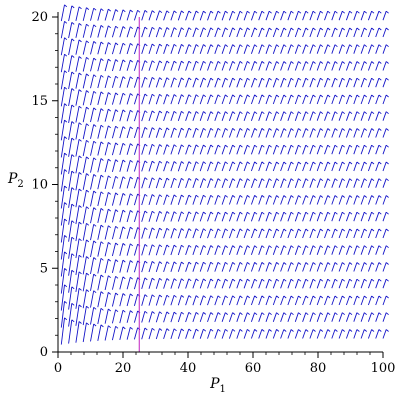  Describe the element at coordinates (12, 179) in the screenshot. I see `y-axis-label-main: P` at that location.